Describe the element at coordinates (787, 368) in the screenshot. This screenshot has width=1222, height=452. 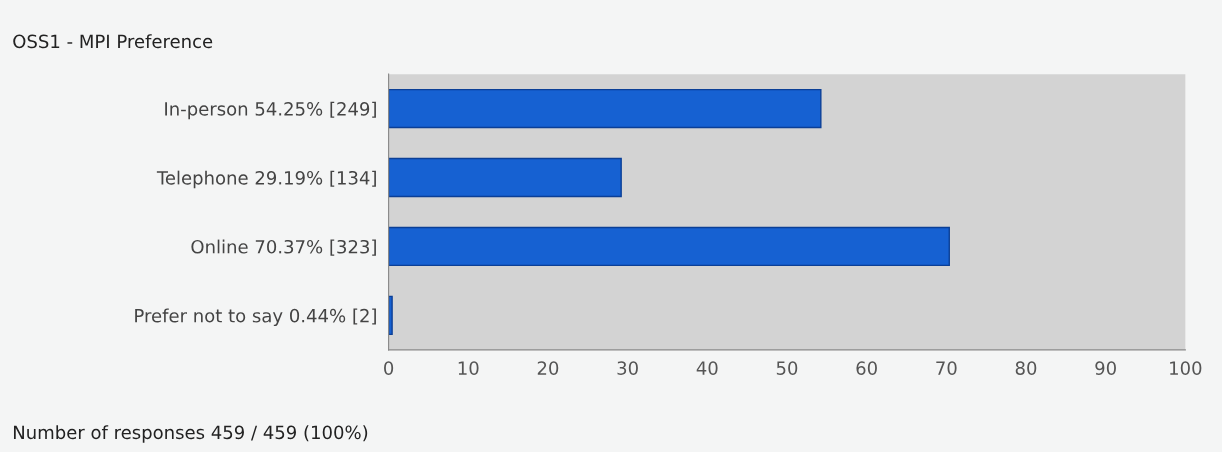
I see `x-tick-label: 50` at that location.